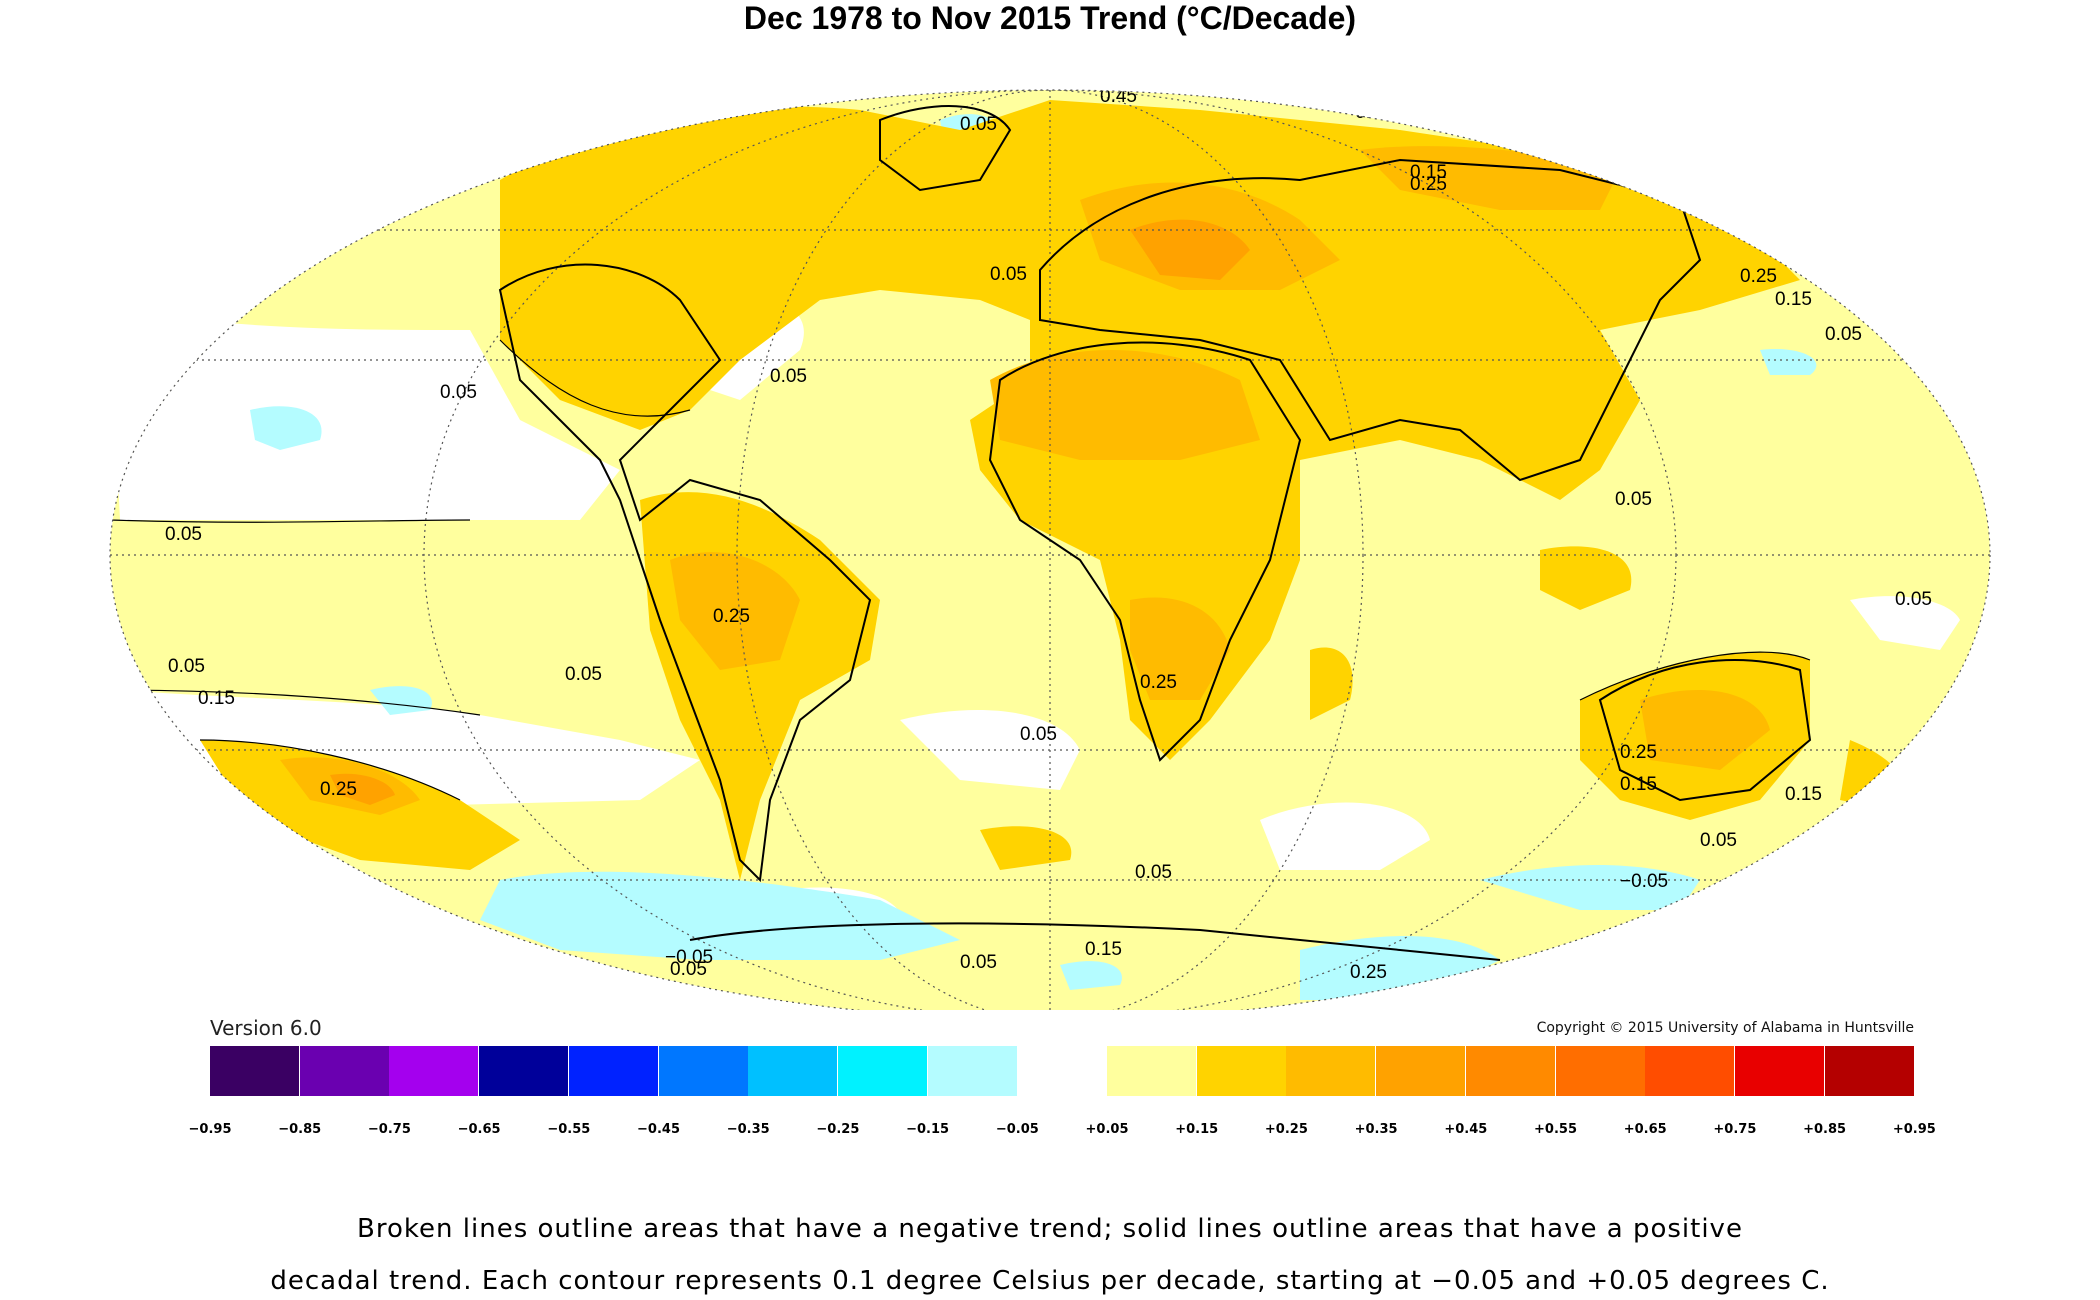 This screenshot has height=1300, width=2100. I want to click on legend-tick-label: +0.85, so click(1825, 1129).